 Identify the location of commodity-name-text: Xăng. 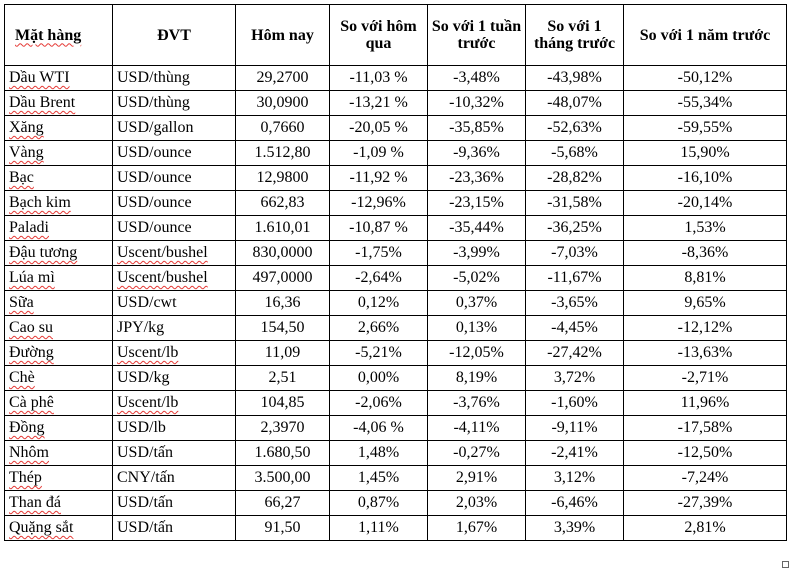
(26, 127).